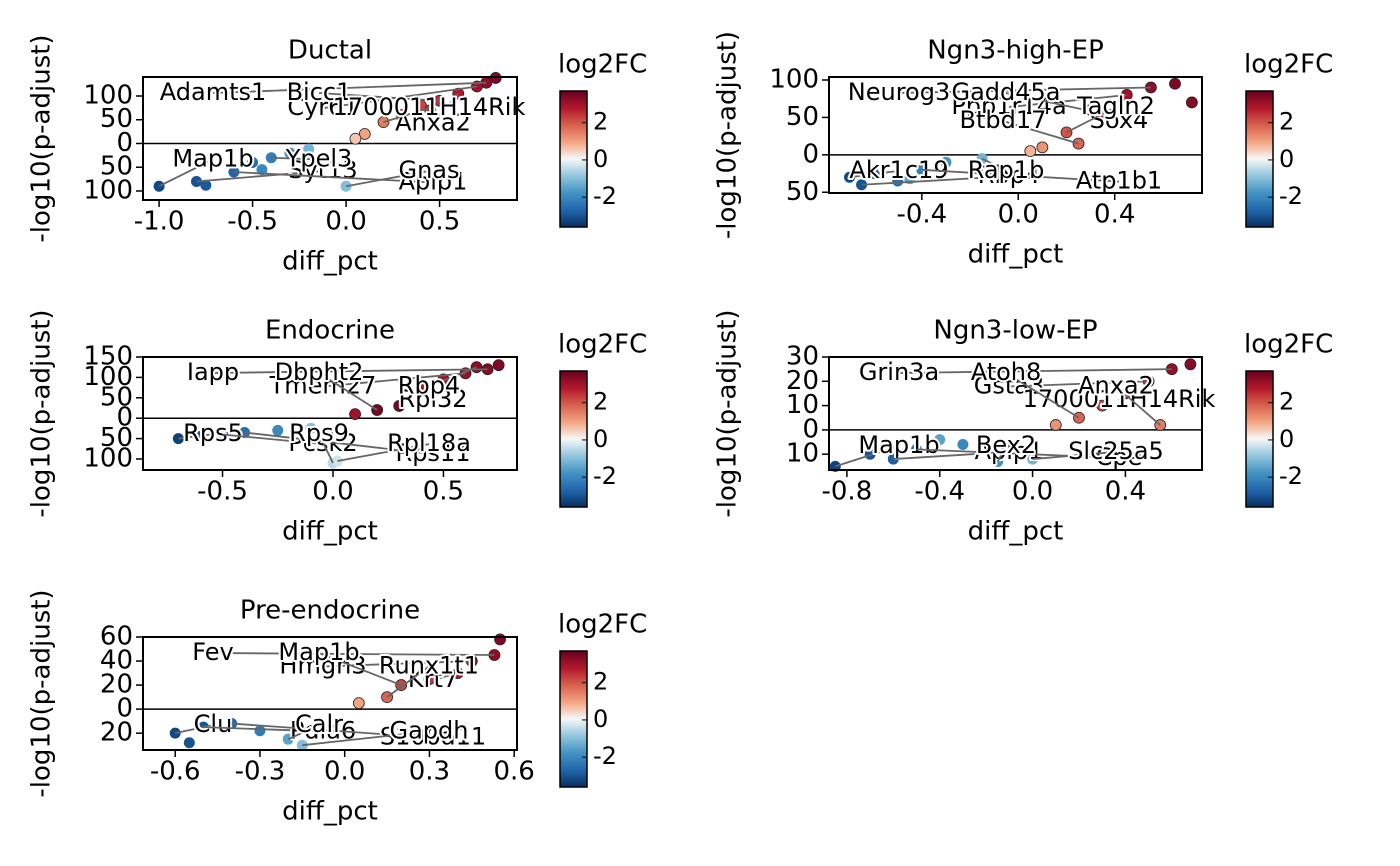 This screenshot has width=1400, height=866. What do you see at coordinates (213, 92) in the screenshot?
I see `gene-label: Adamts1` at bounding box center [213, 92].